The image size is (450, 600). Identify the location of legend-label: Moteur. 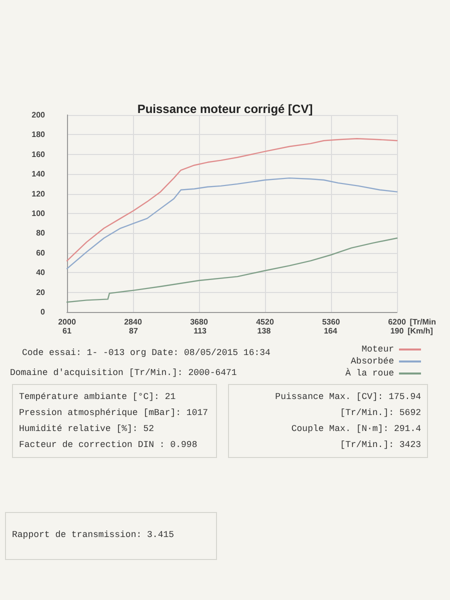
(378, 349).